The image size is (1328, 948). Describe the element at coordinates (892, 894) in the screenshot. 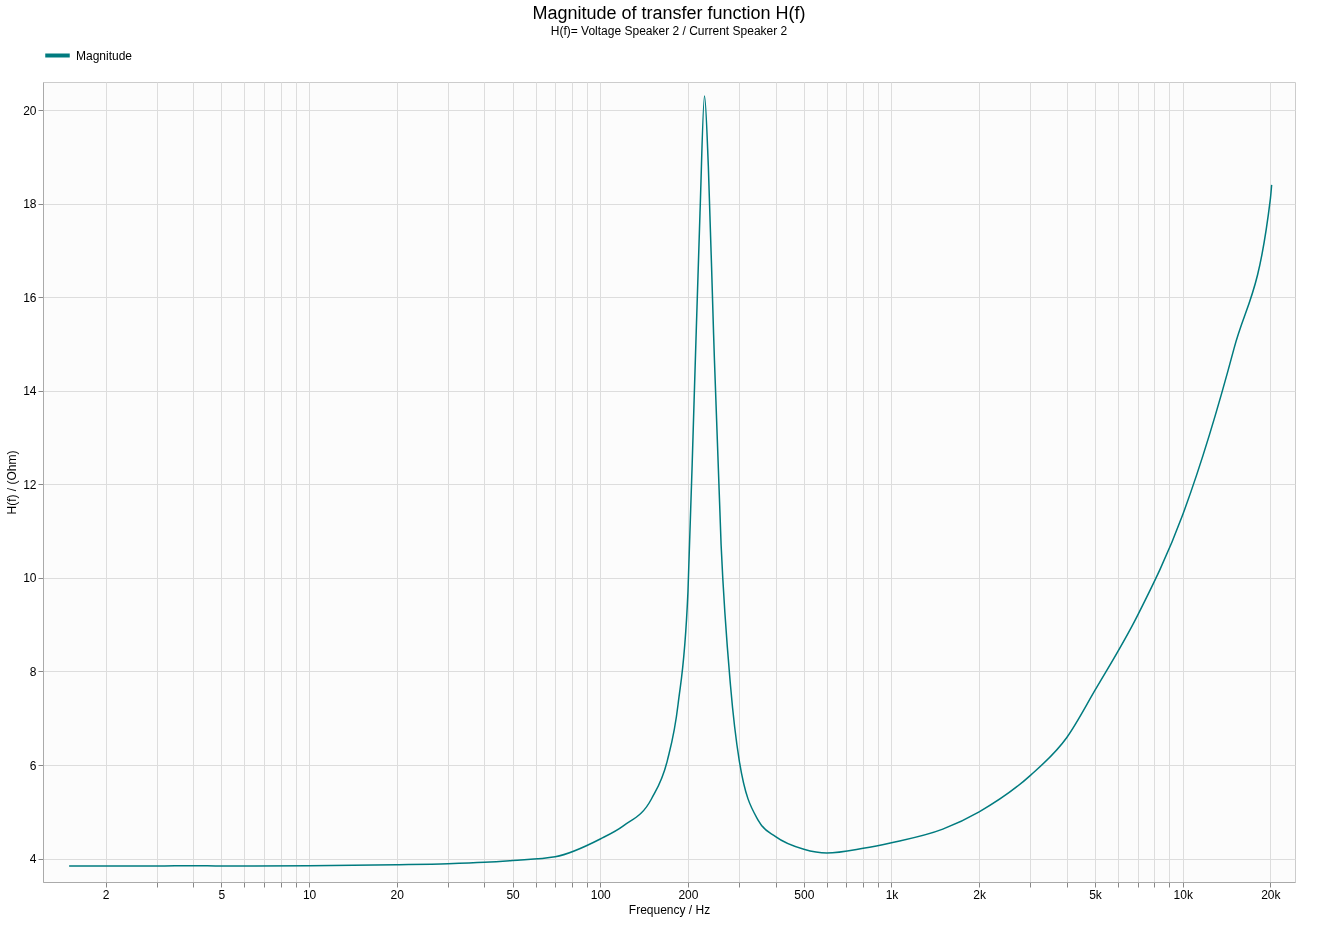

I see `x-tick-label: 1k` at that location.